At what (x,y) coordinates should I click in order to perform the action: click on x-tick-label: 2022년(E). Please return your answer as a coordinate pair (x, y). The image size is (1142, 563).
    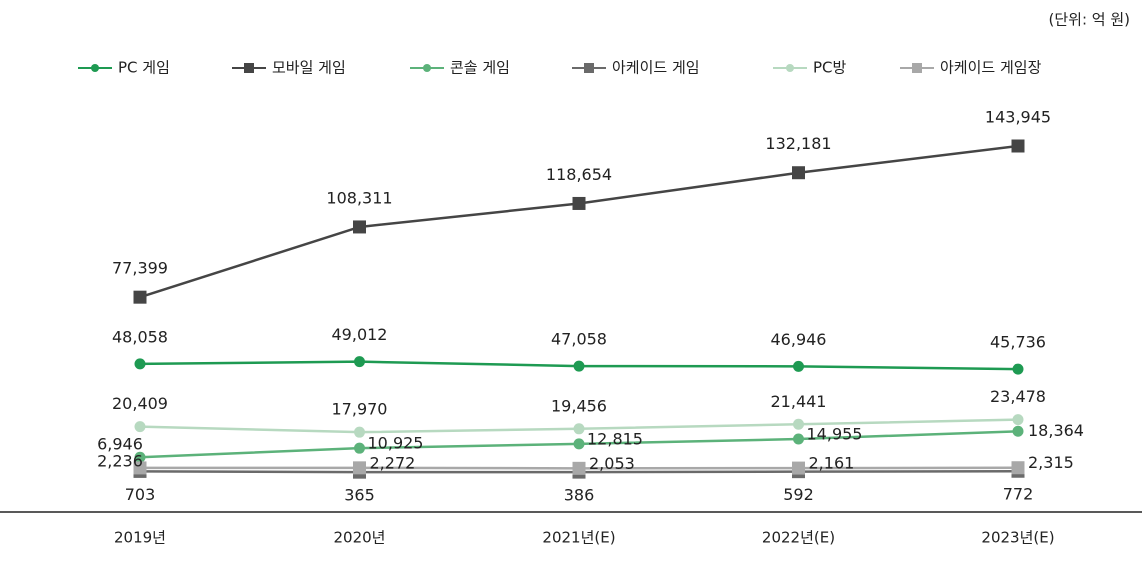
    Looking at the image, I should click on (798, 538).